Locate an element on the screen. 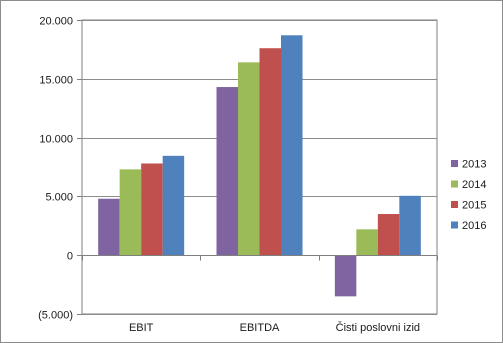 The height and width of the screenshot is (343, 503). y-tick-label: 20.000 is located at coordinates (56, 22).